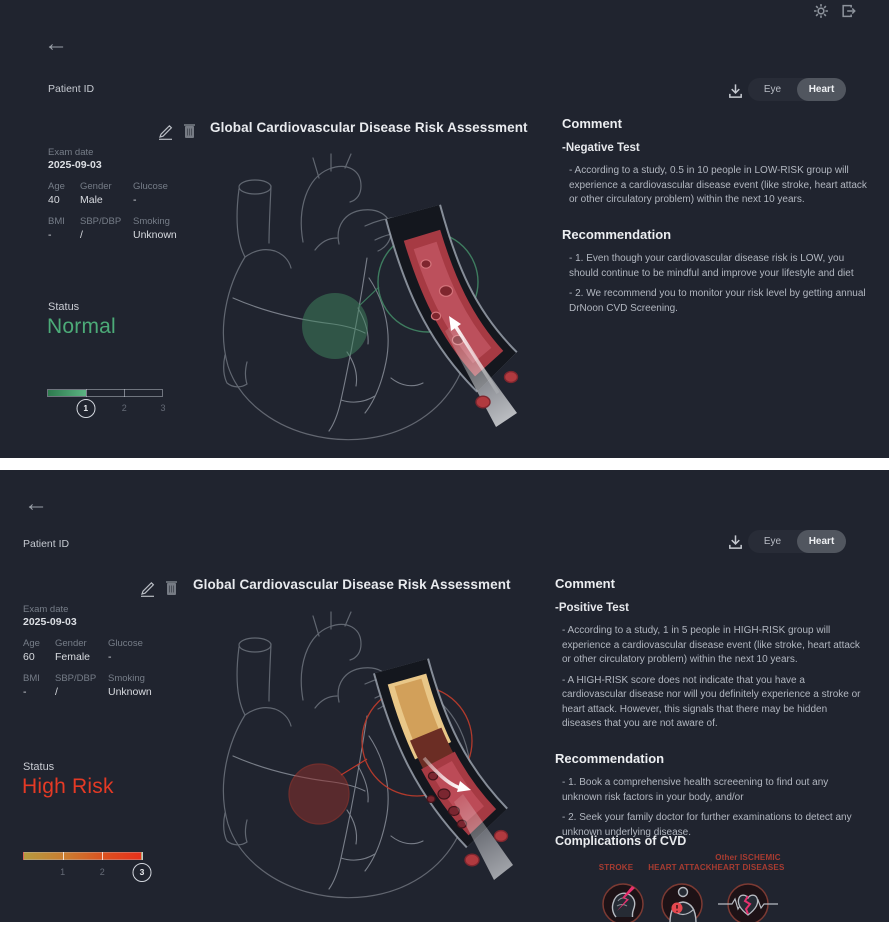  I want to click on status-value: High Risk, so click(68, 786).